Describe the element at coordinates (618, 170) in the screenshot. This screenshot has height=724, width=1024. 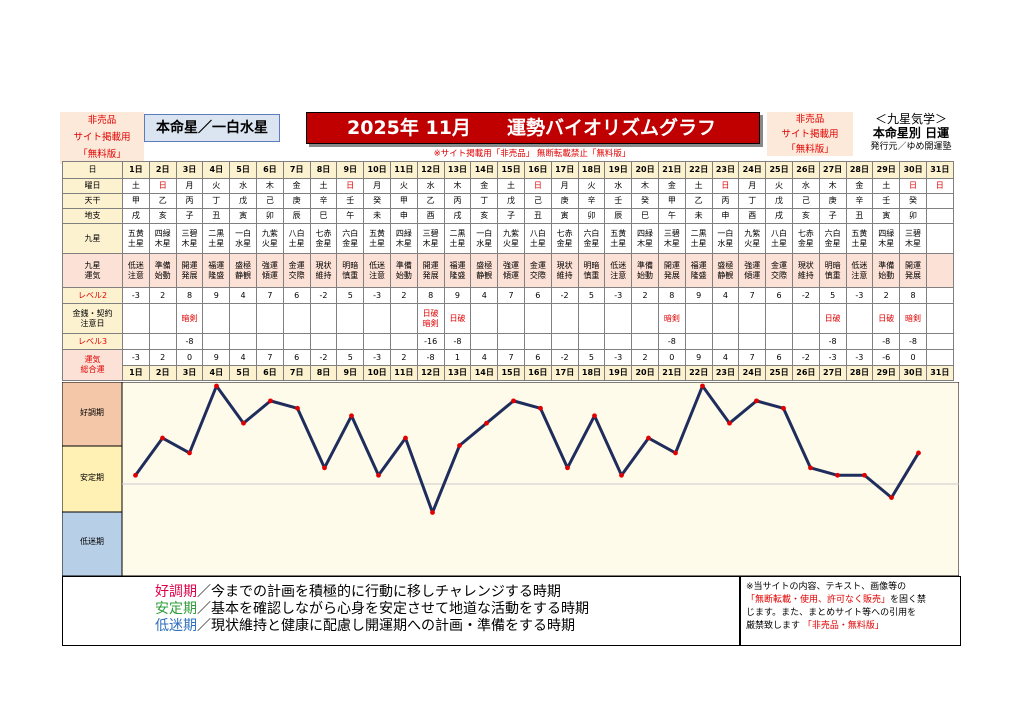
I see `day-cell: 19日` at that location.